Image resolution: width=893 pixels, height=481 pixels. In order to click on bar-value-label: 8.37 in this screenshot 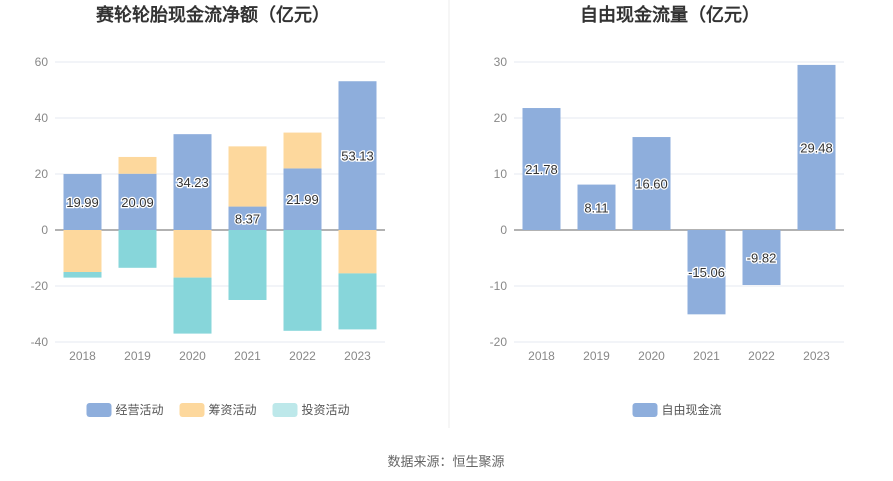, I will do `click(247, 218)`.